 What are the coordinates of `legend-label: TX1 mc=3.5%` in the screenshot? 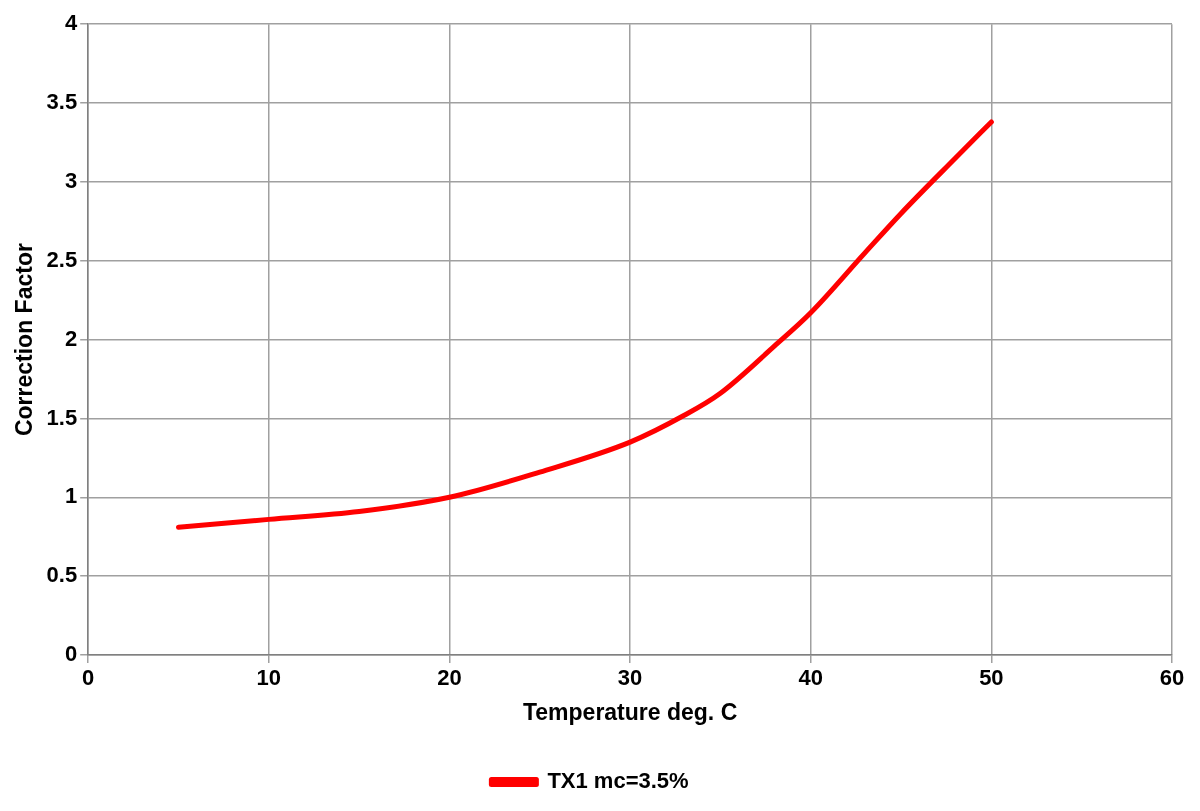 It's located at (618, 781).